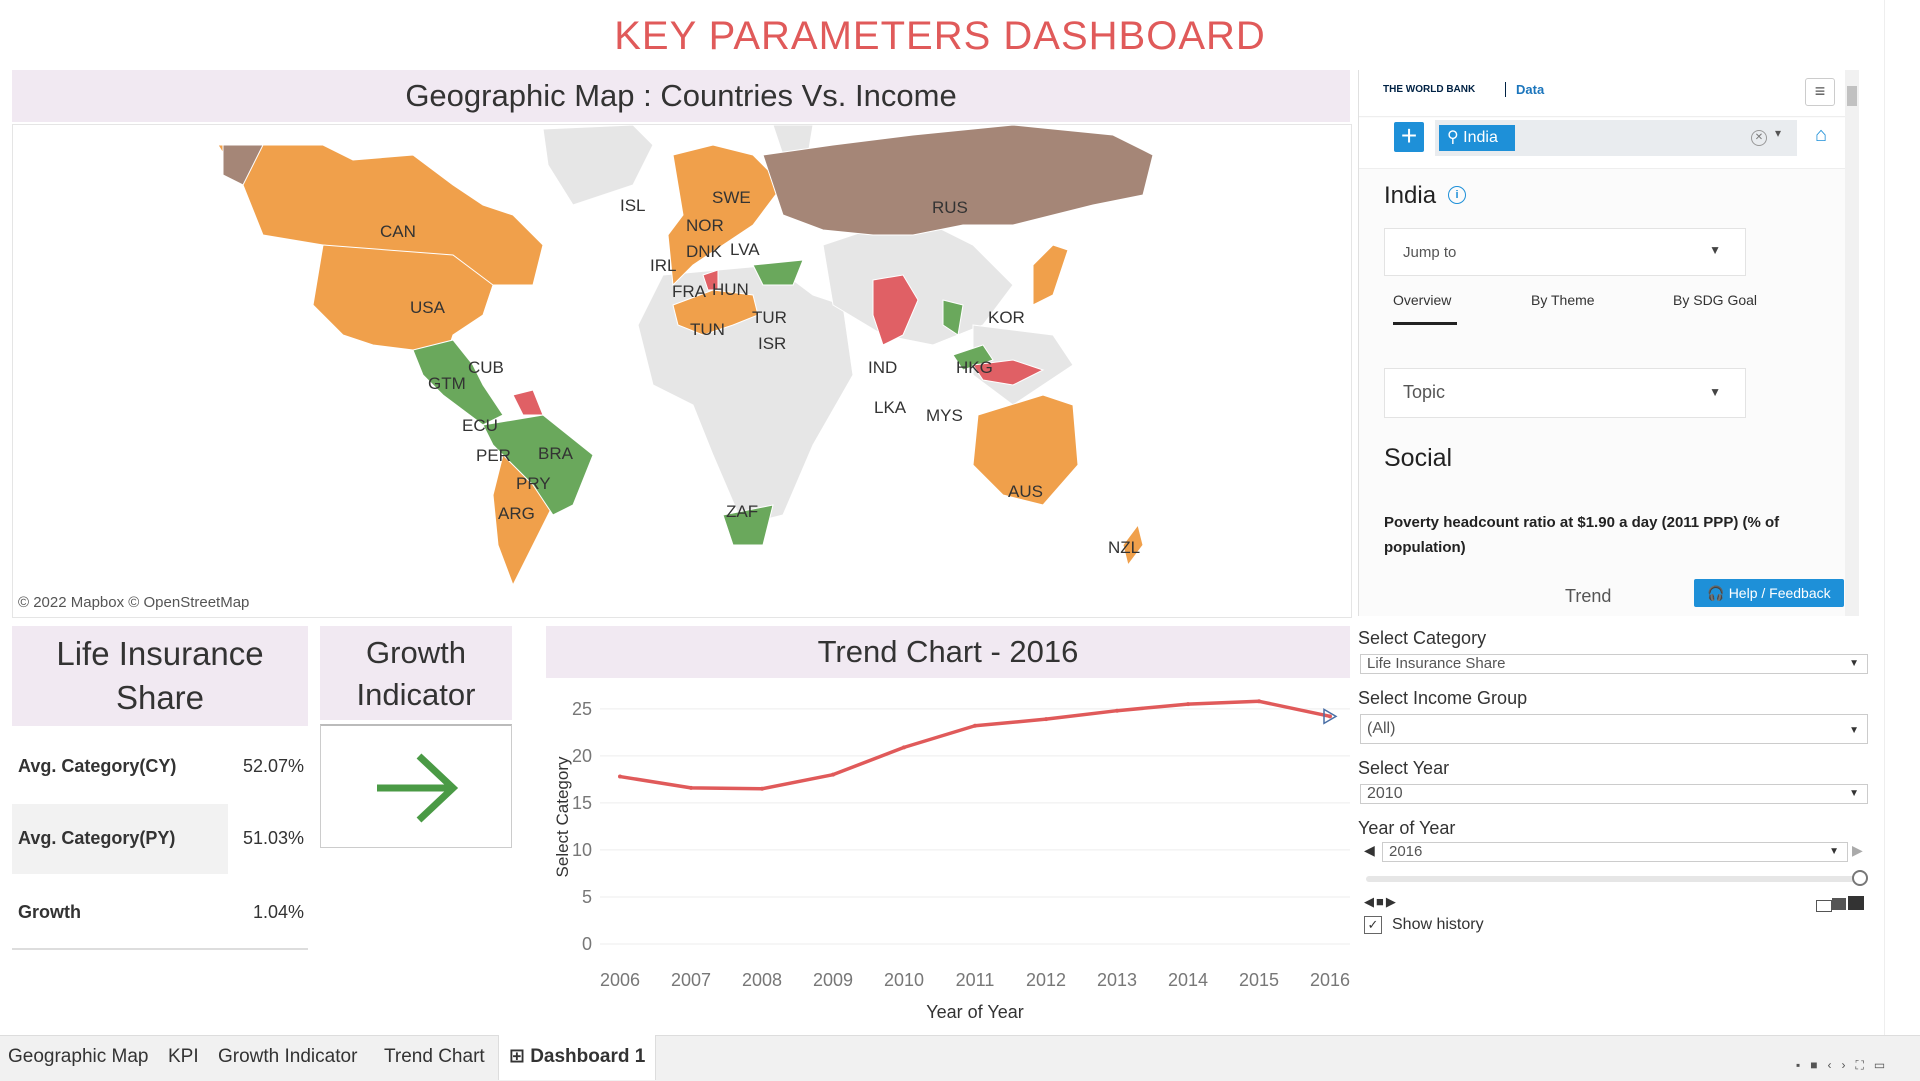  I want to click on next-icon: ▶, so click(1857, 850).